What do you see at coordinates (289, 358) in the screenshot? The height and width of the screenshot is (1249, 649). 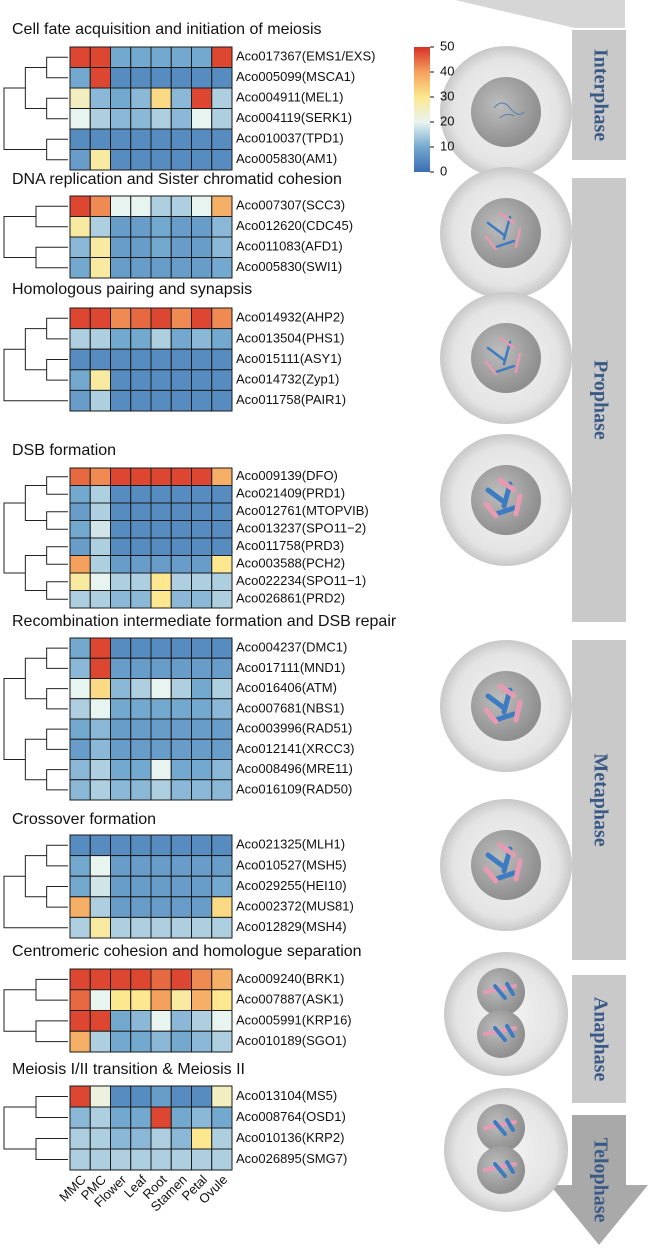 I see `row-label: Aco015111(ASY1)` at bounding box center [289, 358].